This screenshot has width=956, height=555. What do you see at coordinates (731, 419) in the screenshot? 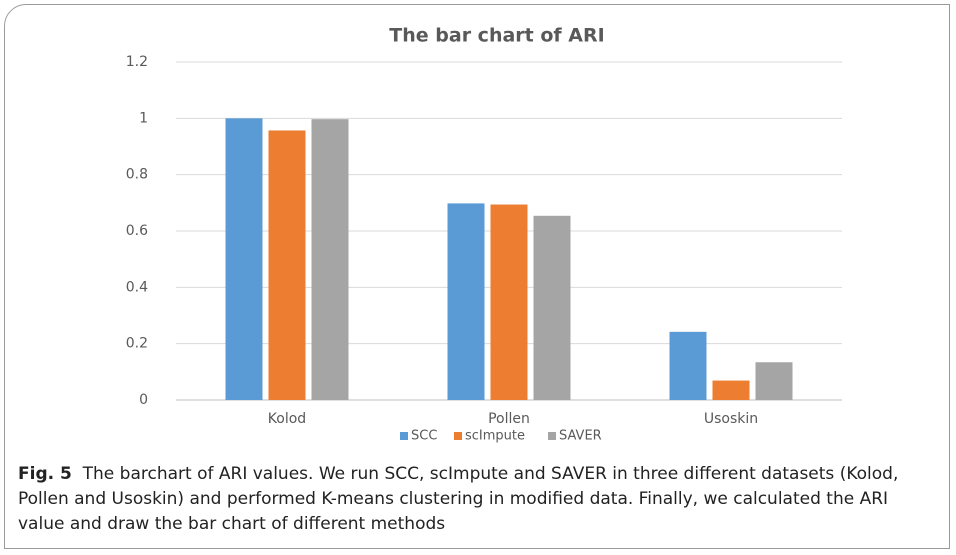
I see `x-tick-label: Usoskin` at bounding box center [731, 419].